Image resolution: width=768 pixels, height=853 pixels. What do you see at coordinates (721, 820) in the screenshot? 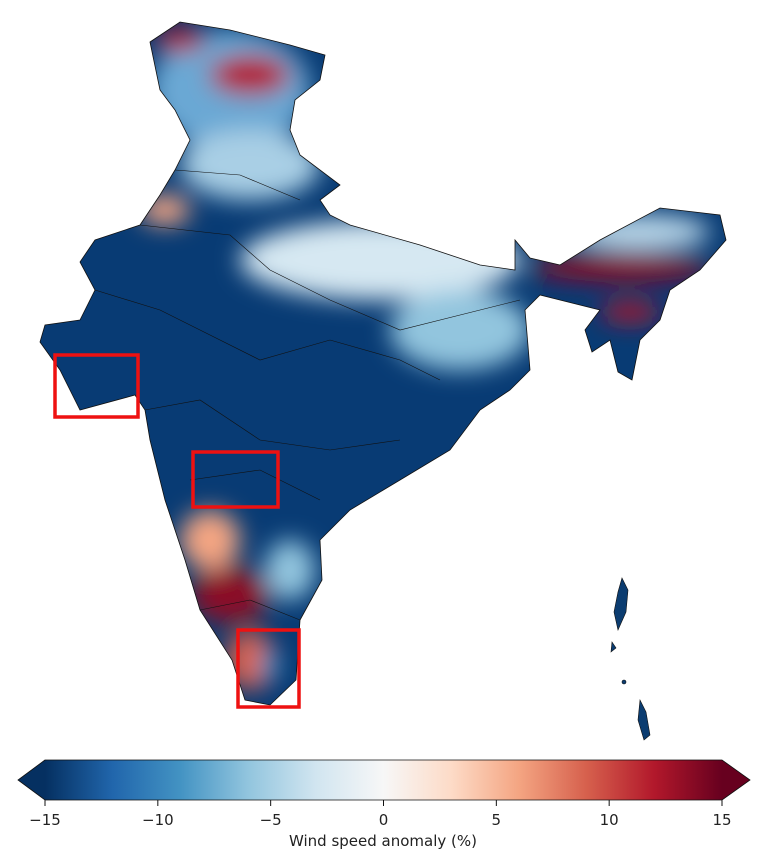
I see `colorbar-tick-label: 15` at bounding box center [721, 820].